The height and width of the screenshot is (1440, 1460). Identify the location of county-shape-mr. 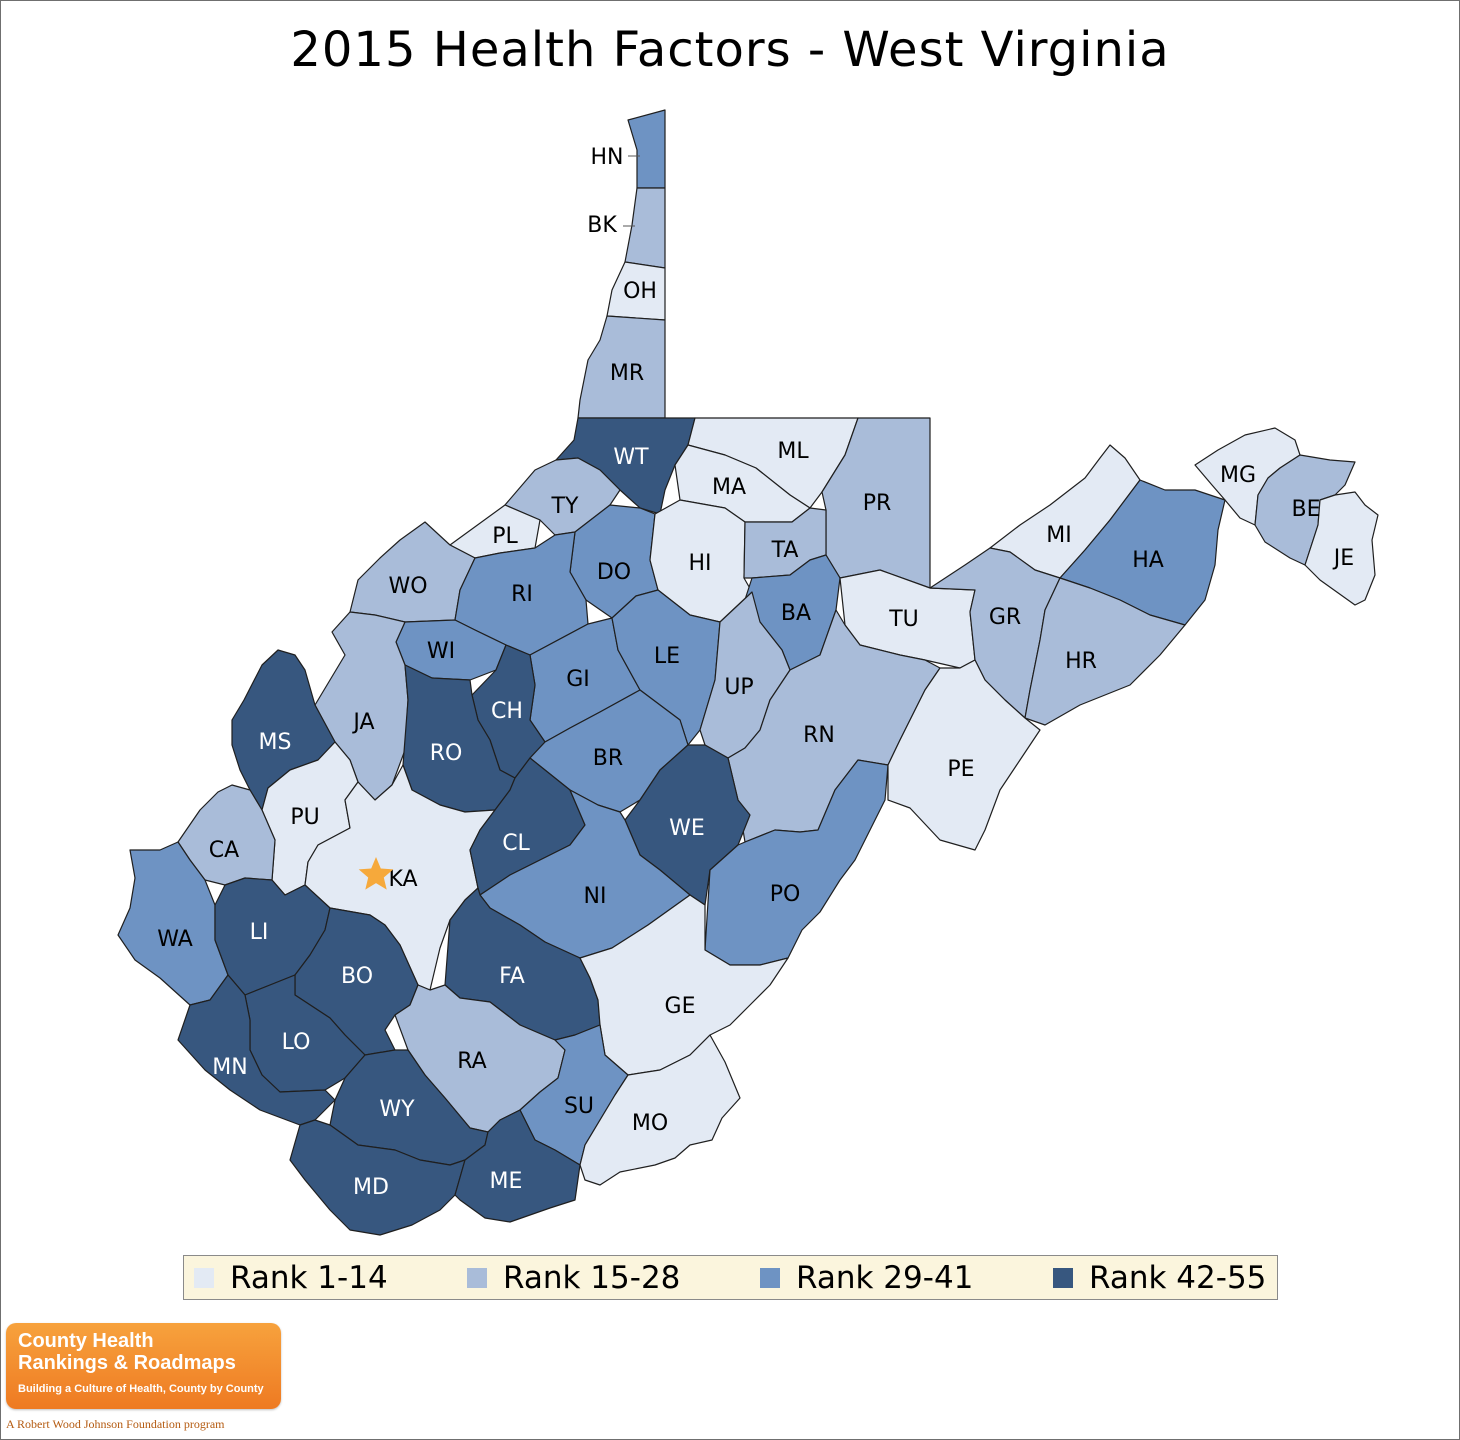
(621, 367).